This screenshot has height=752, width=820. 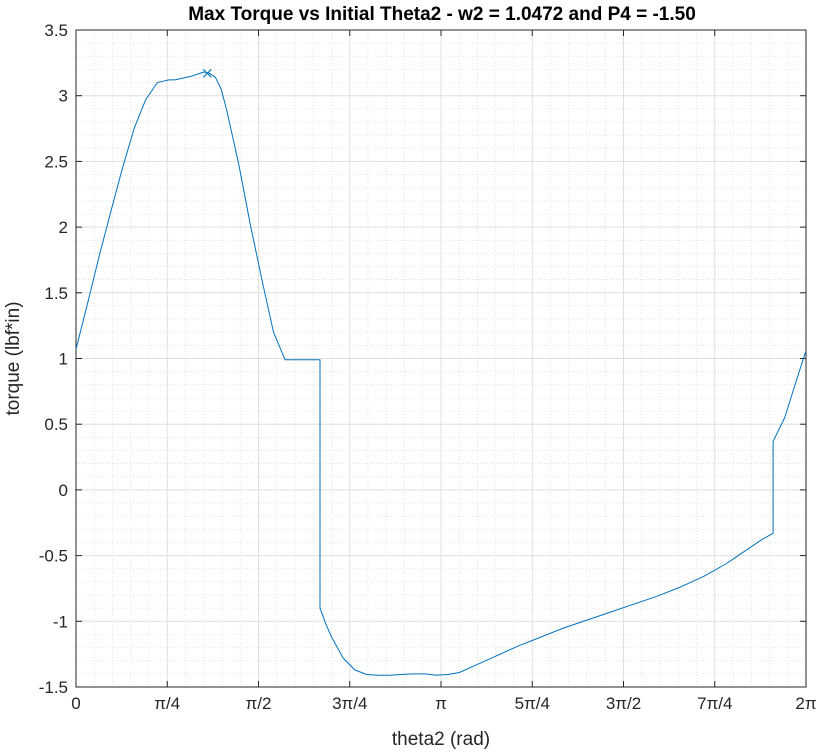 I want to click on y-tick-label: -1, so click(x=60, y=621).